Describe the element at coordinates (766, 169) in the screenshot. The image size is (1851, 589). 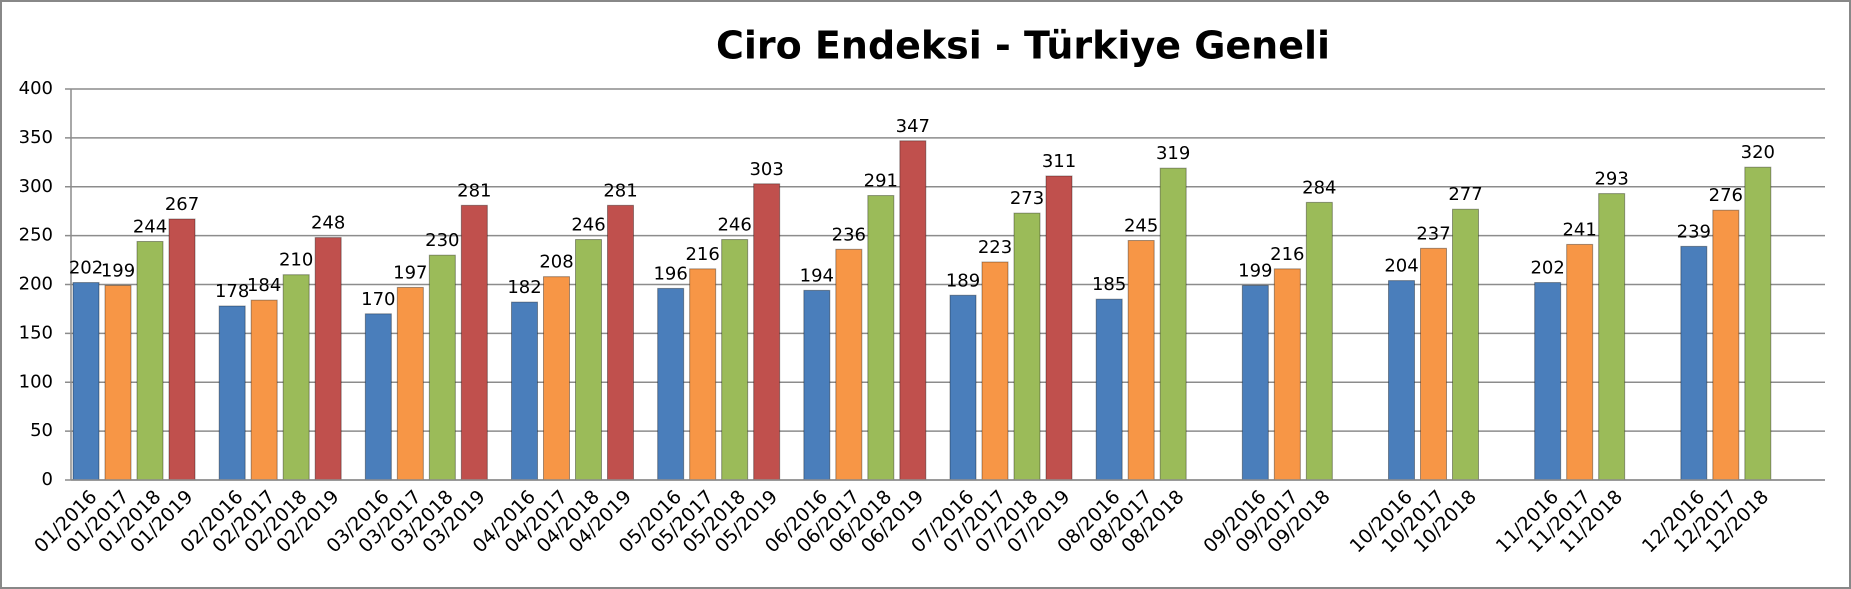
I see `value-label: 303` at that location.